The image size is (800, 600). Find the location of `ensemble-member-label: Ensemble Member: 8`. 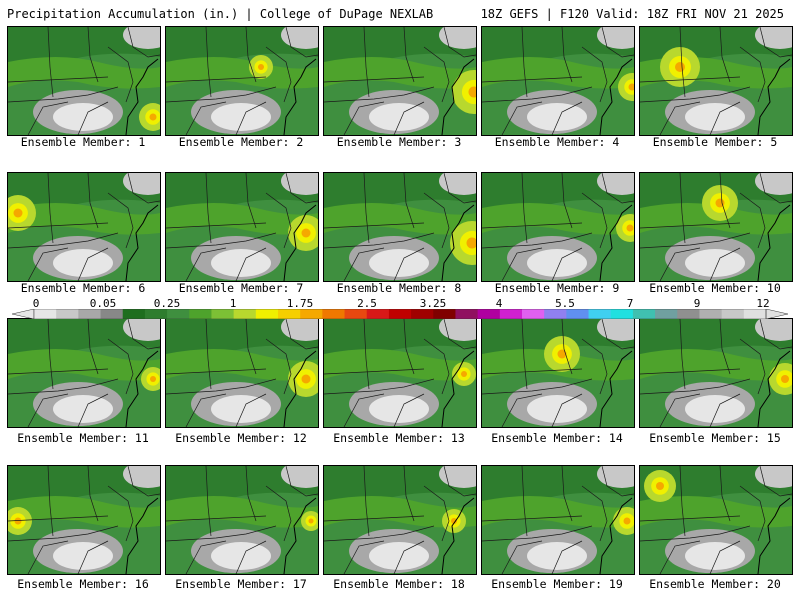

ensemble-member-label: Ensemble Member: 8 is located at coordinates (399, 288).